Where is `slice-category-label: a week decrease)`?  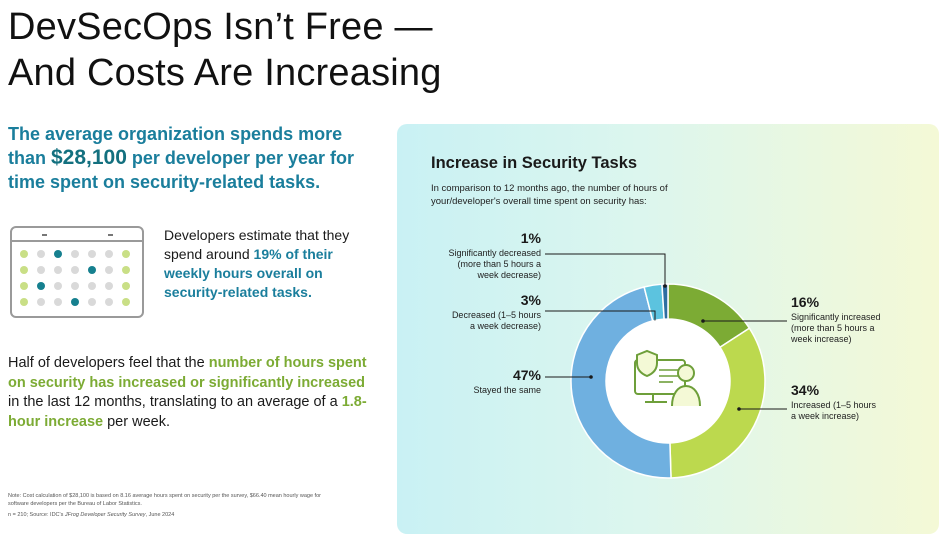
slice-category-label: a week decrease) is located at coordinates (505, 326).